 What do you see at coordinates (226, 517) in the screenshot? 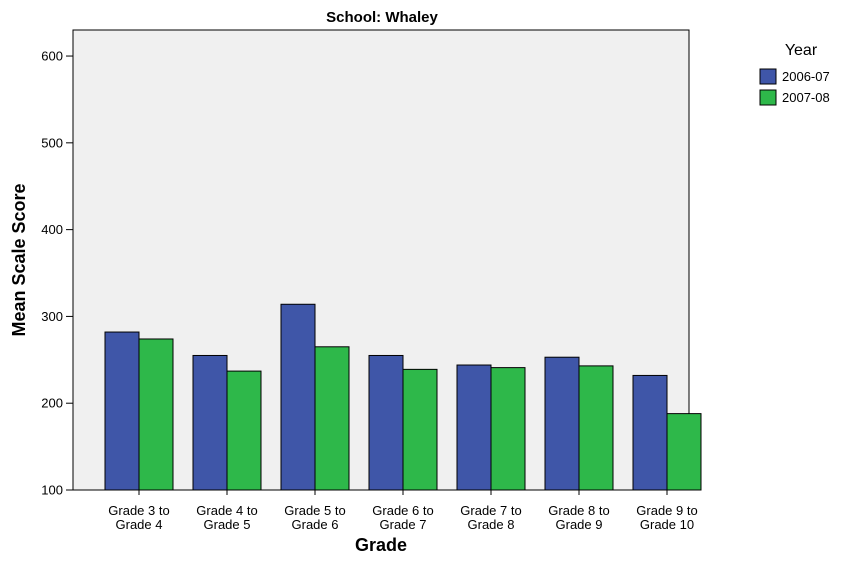
I see `x-tick-label: Grade 4 to Grade 5` at bounding box center [226, 517].